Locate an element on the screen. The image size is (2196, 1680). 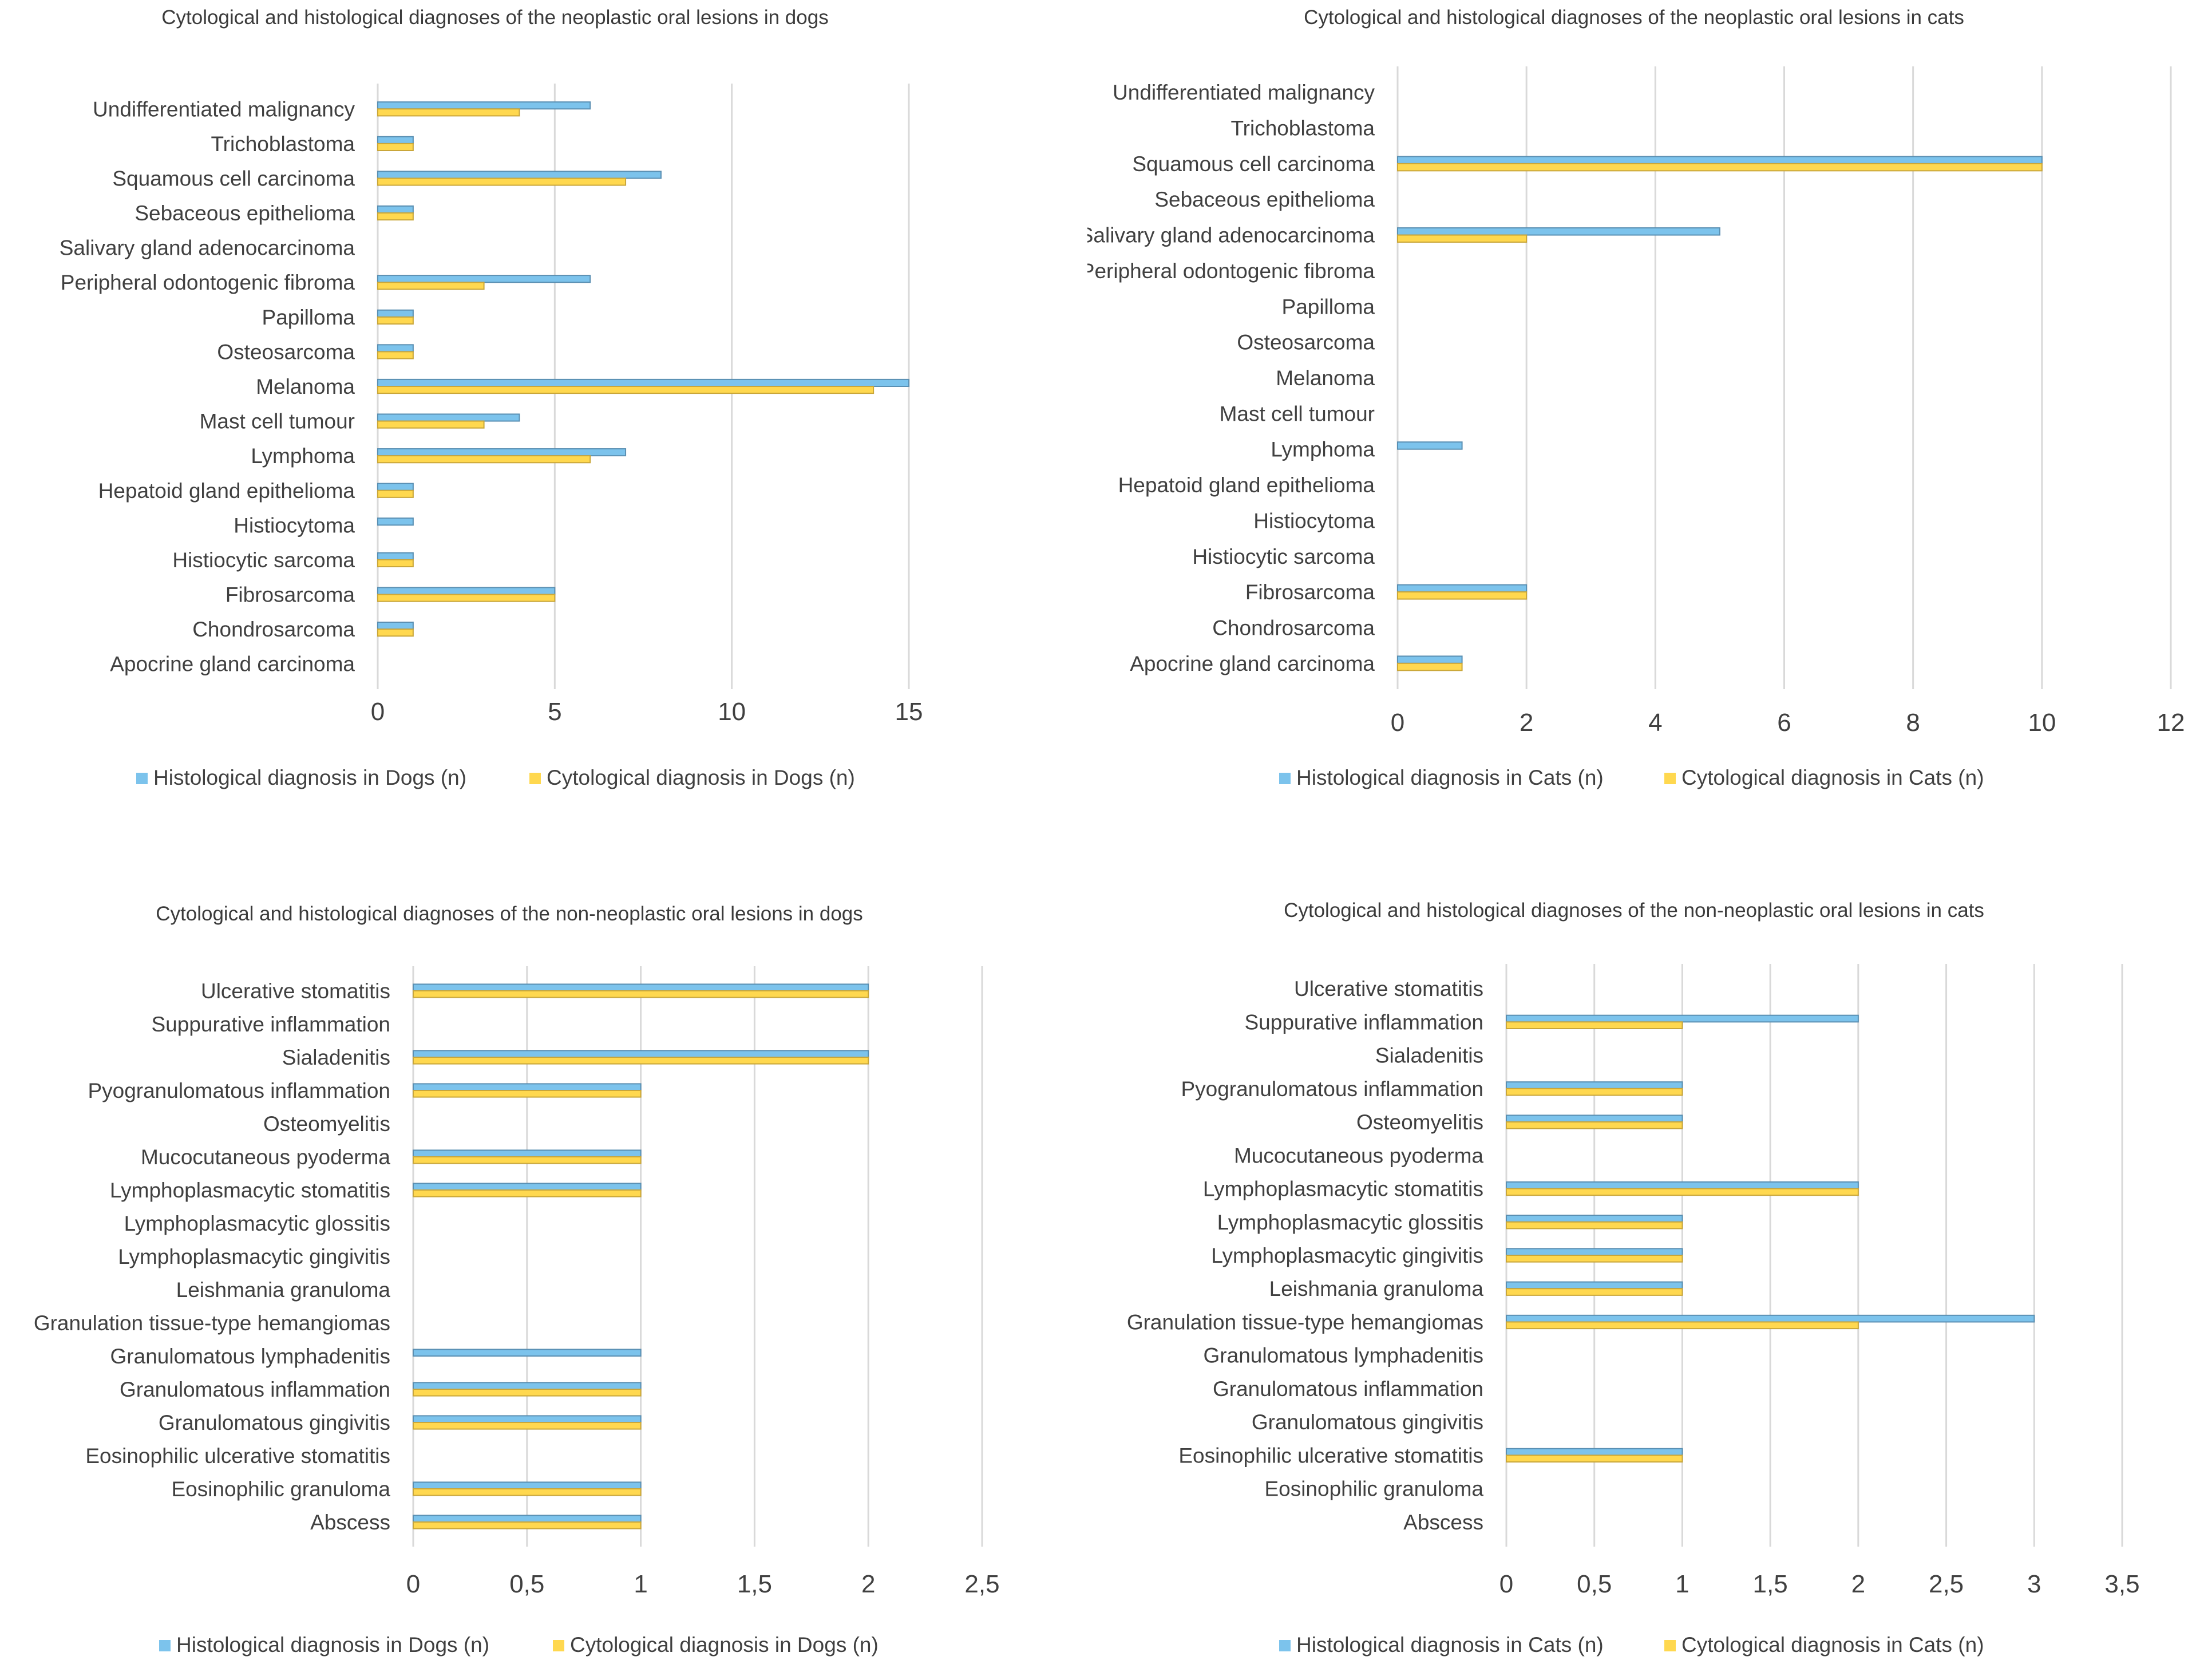
tick-label: 4 is located at coordinates (1655, 723).